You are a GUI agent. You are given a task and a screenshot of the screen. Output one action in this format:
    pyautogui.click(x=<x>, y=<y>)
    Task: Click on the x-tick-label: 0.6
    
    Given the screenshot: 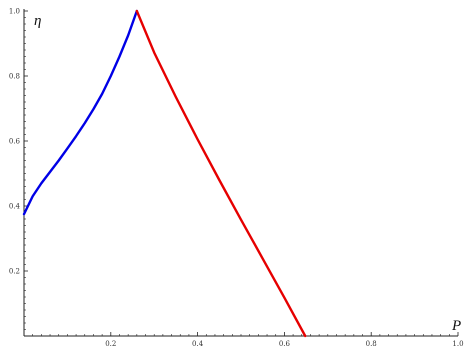 What is the action you would take?
    pyautogui.click(x=285, y=344)
    